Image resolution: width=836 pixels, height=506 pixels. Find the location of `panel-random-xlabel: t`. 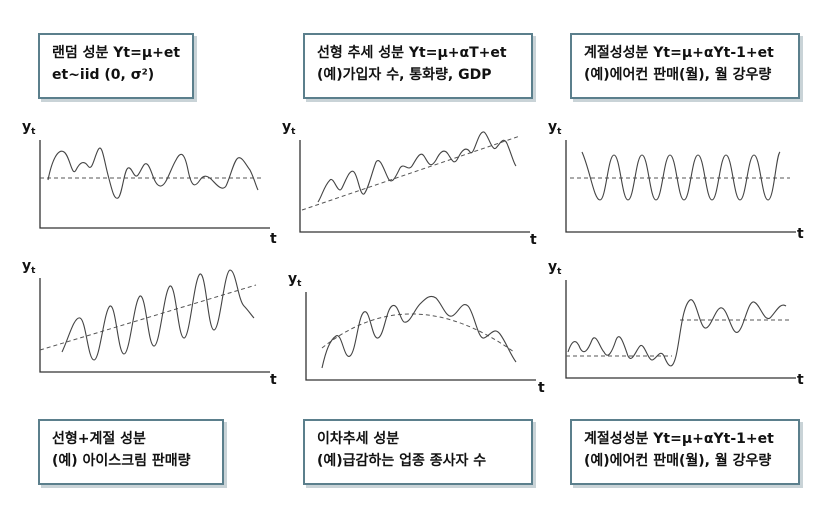

panel-random-xlabel: t is located at coordinates (273, 239).